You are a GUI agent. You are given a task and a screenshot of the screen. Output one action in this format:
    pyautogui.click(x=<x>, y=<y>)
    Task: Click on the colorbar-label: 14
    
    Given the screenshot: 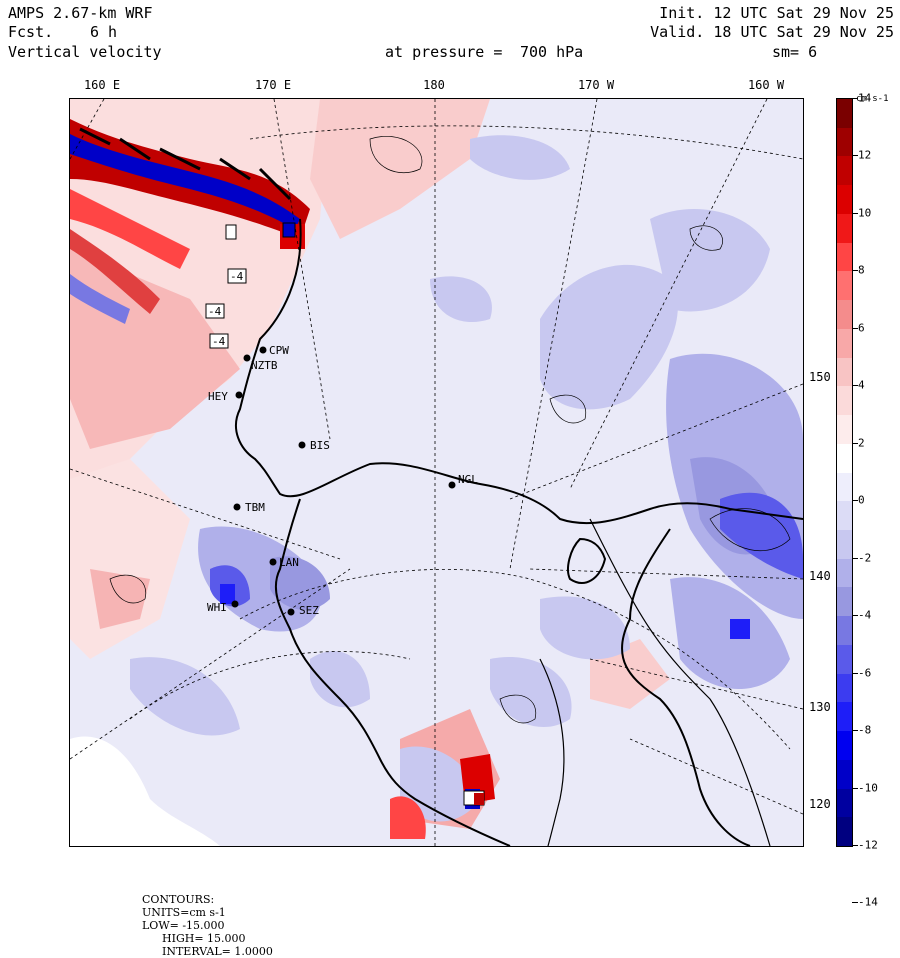 What is the action you would take?
    pyautogui.click(x=865, y=98)
    